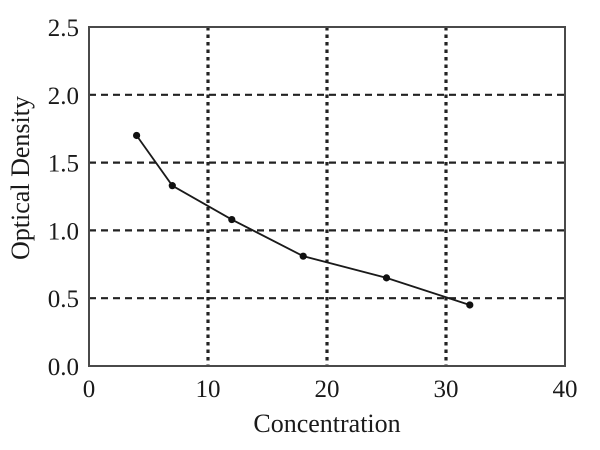 The width and height of the screenshot is (600, 450). Describe the element at coordinates (63, 164) in the screenshot. I see `y-tick-label: 1.5` at that location.